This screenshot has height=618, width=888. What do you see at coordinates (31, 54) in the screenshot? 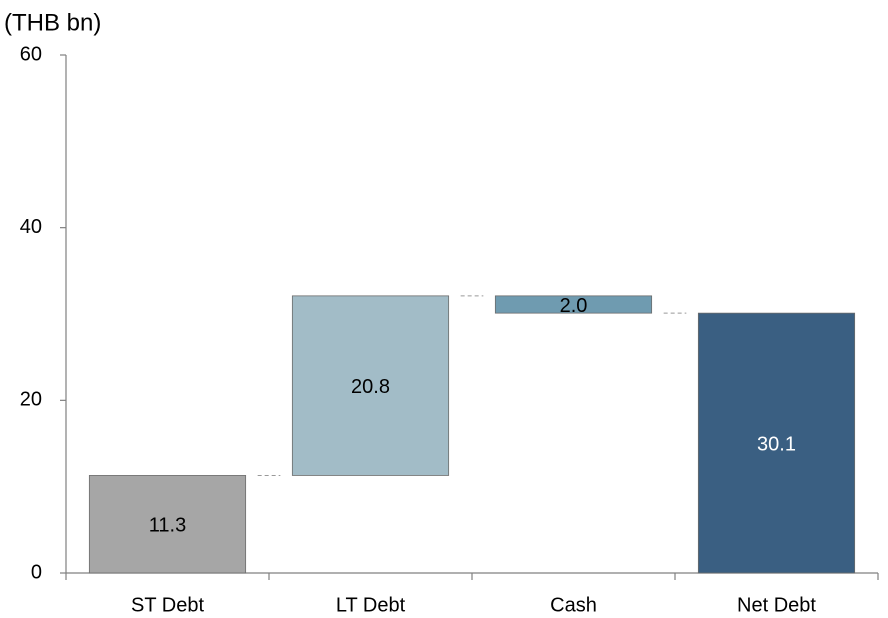
I see `y-tick-label: 60` at bounding box center [31, 54].